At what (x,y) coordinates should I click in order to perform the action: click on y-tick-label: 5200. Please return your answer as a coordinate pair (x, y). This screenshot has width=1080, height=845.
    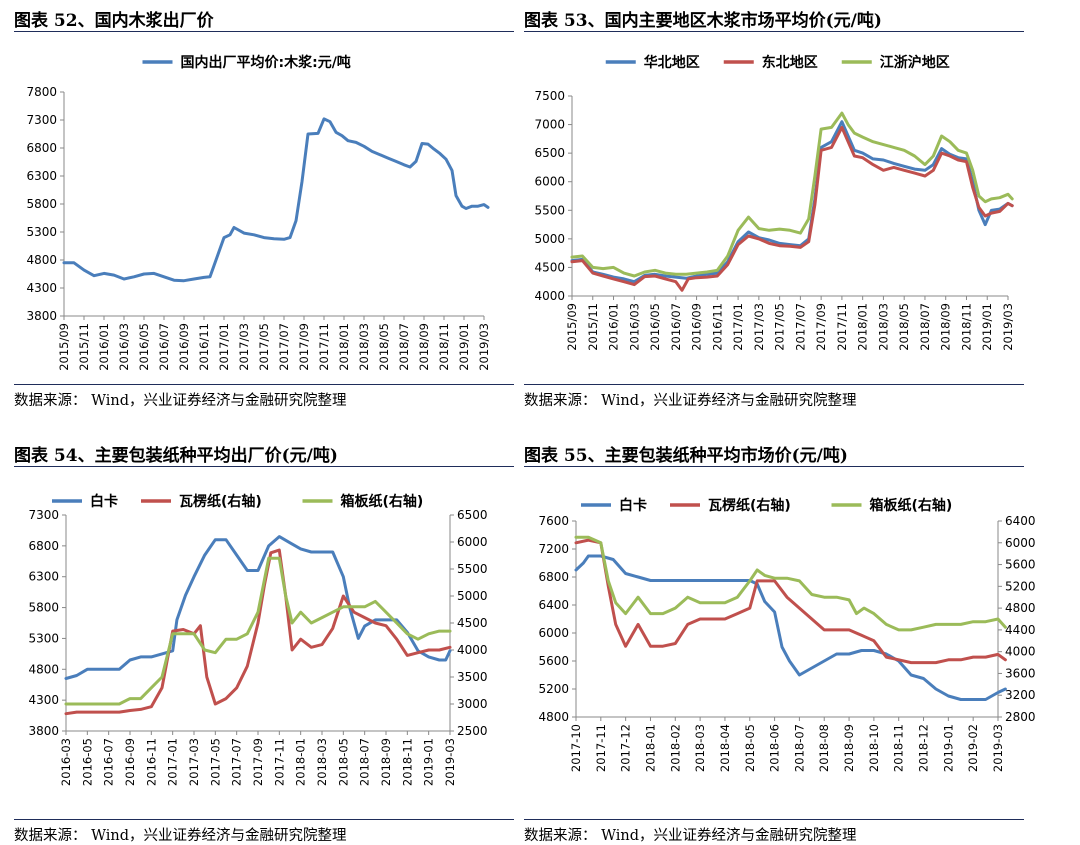
    Looking at the image, I should click on (553, 689).